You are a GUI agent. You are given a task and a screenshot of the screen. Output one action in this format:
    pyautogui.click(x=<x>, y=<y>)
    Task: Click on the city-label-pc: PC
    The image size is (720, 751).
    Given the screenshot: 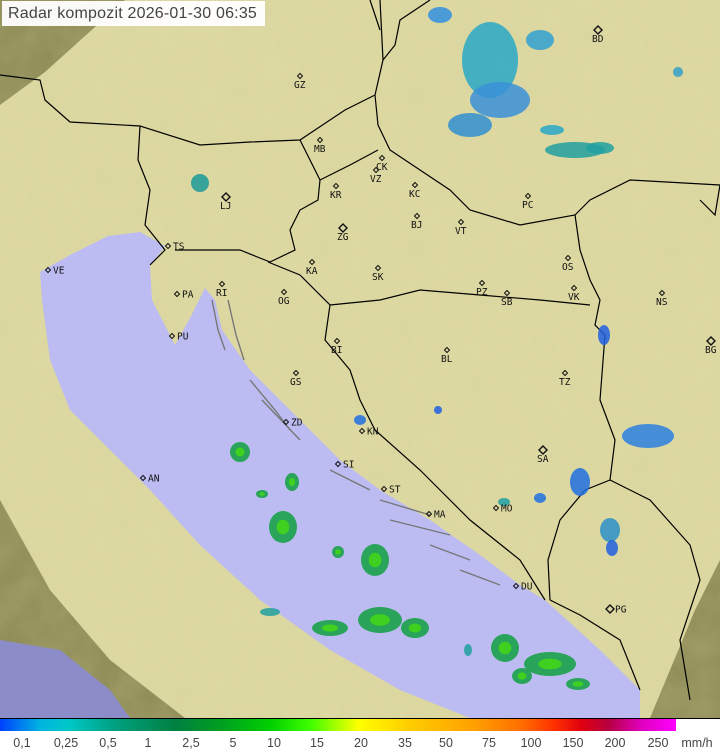 What is the action you would take?
    pyautogui.click(x=527, y=205)
    